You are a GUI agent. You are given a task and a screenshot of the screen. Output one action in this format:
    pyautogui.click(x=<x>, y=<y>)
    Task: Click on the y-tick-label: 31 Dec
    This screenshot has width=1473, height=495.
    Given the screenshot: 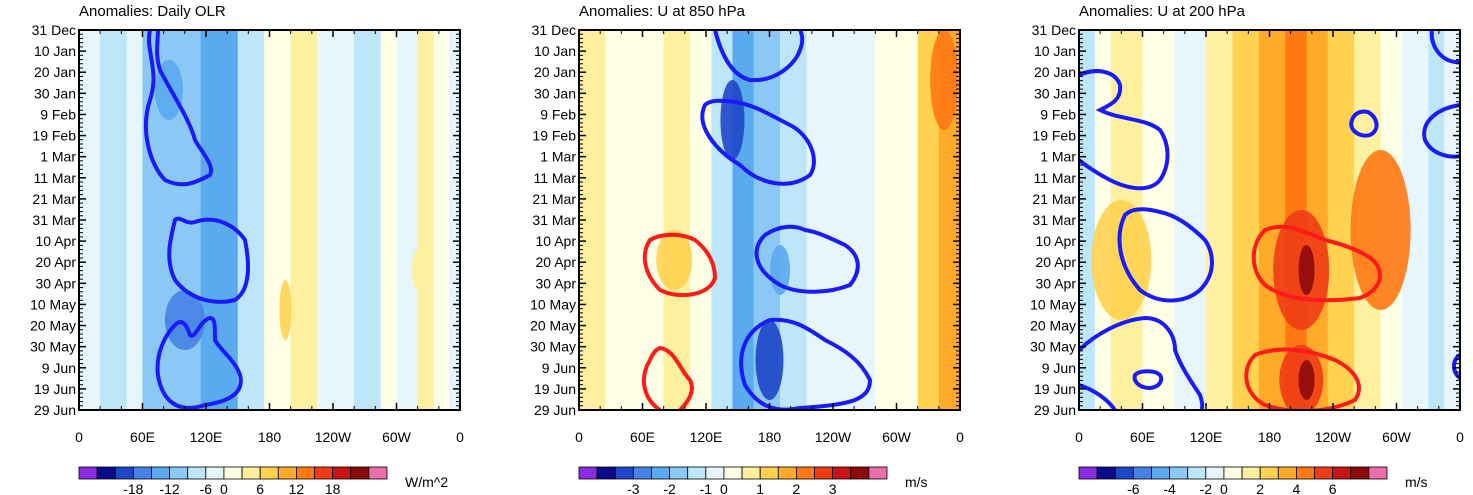 What is the action you would take?
    pyautogui.click(x=54, y=30)
    